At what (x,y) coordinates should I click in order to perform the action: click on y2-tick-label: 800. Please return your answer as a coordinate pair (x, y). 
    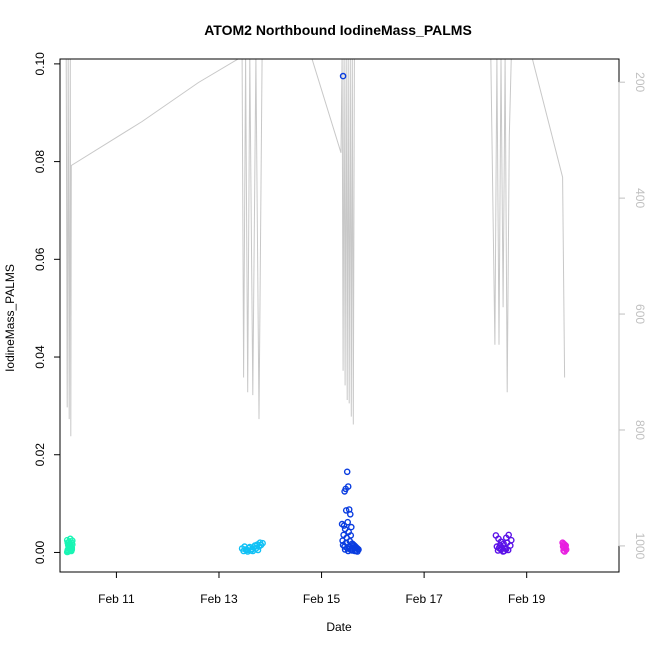
    Looking at the image, I should click on (640, 430).